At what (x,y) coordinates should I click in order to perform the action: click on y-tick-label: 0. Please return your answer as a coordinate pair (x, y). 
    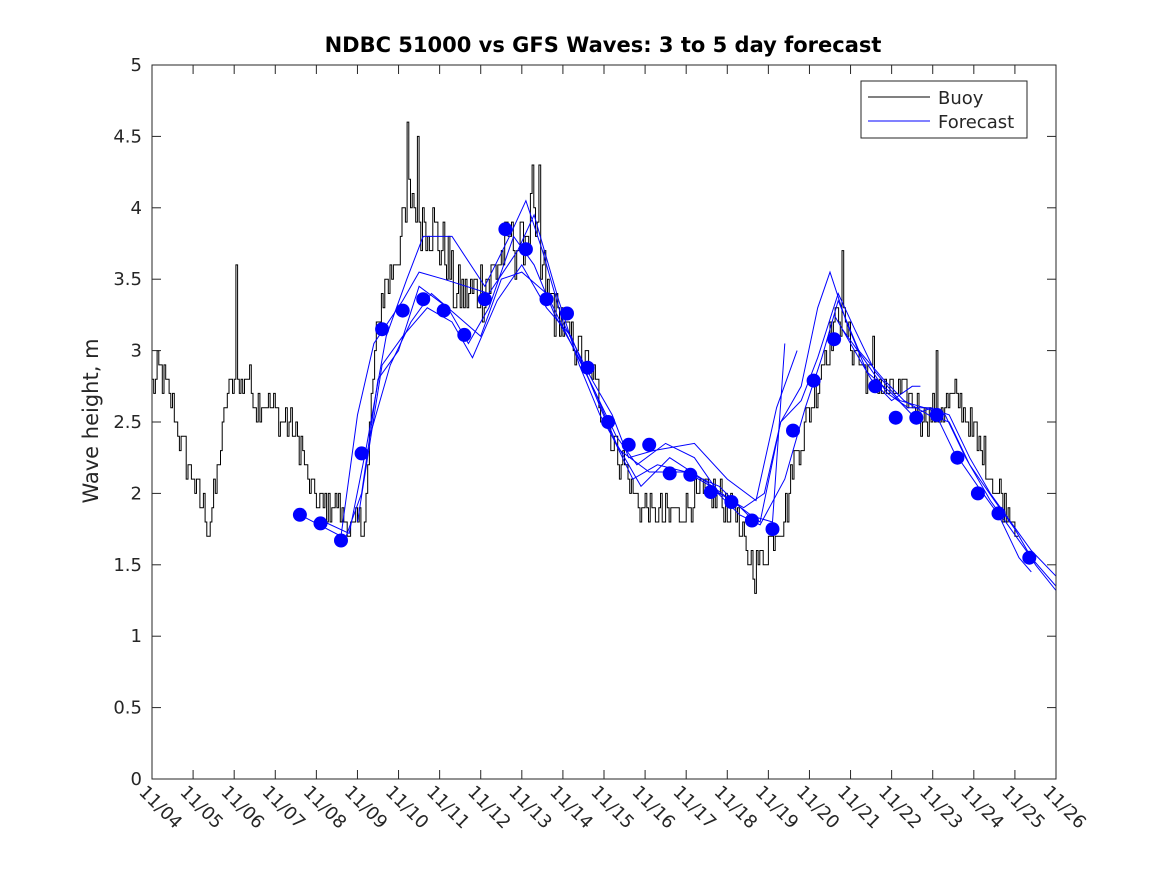
    Looking at the image, I should click on (136, 779).